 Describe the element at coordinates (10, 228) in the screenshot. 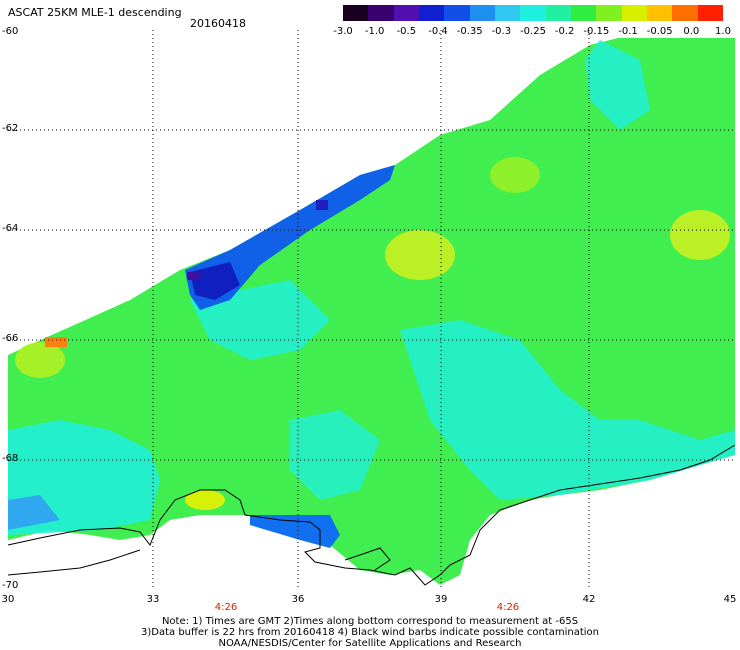

I see `lat-label: -64` at that location.